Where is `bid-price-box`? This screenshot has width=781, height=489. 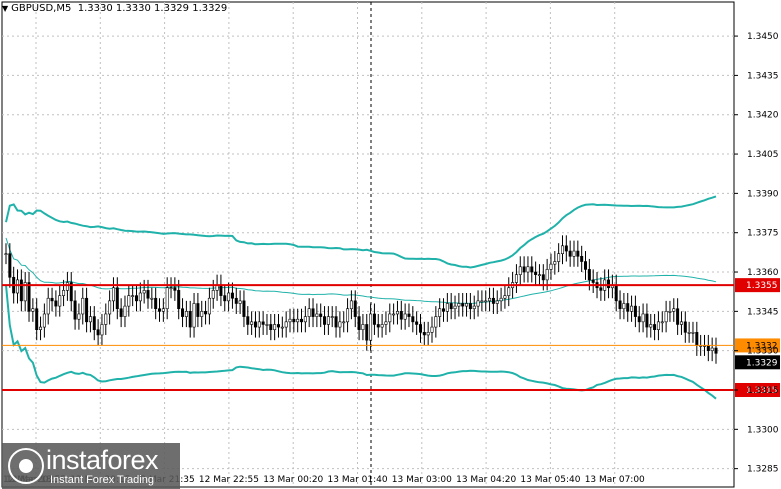 bid-price-box is located at coordinates (757, 345).